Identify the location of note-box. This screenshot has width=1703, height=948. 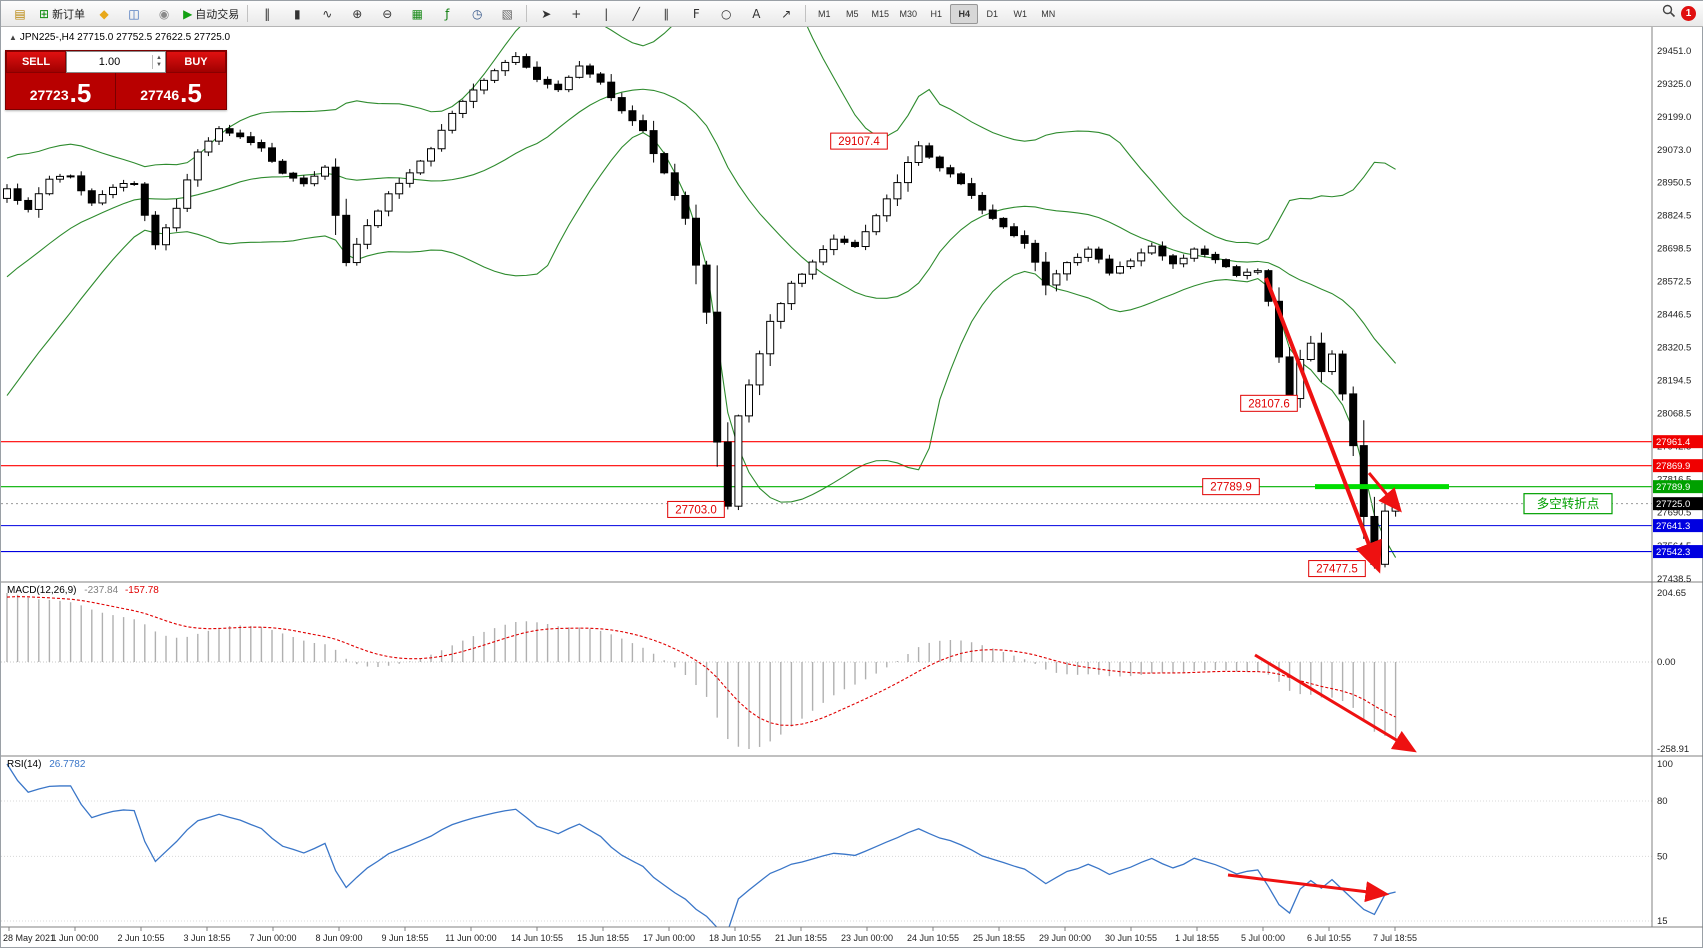
(1568, 504).